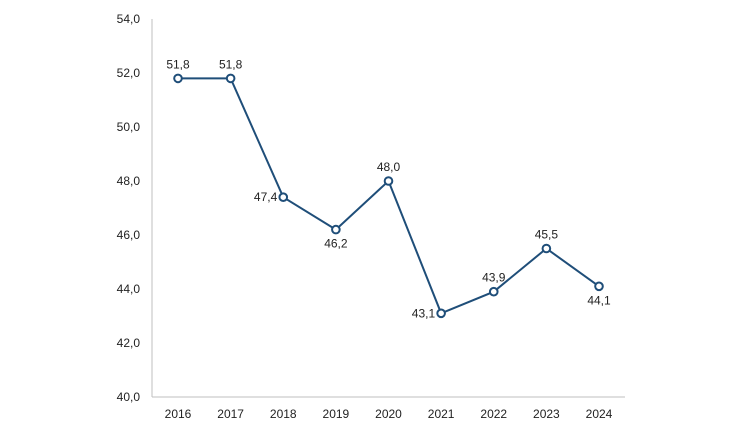  What do you see at coordinates (546, 414) in the screenshot?
I see `x-tick-label: 2023` at bounding box center [546, 414].